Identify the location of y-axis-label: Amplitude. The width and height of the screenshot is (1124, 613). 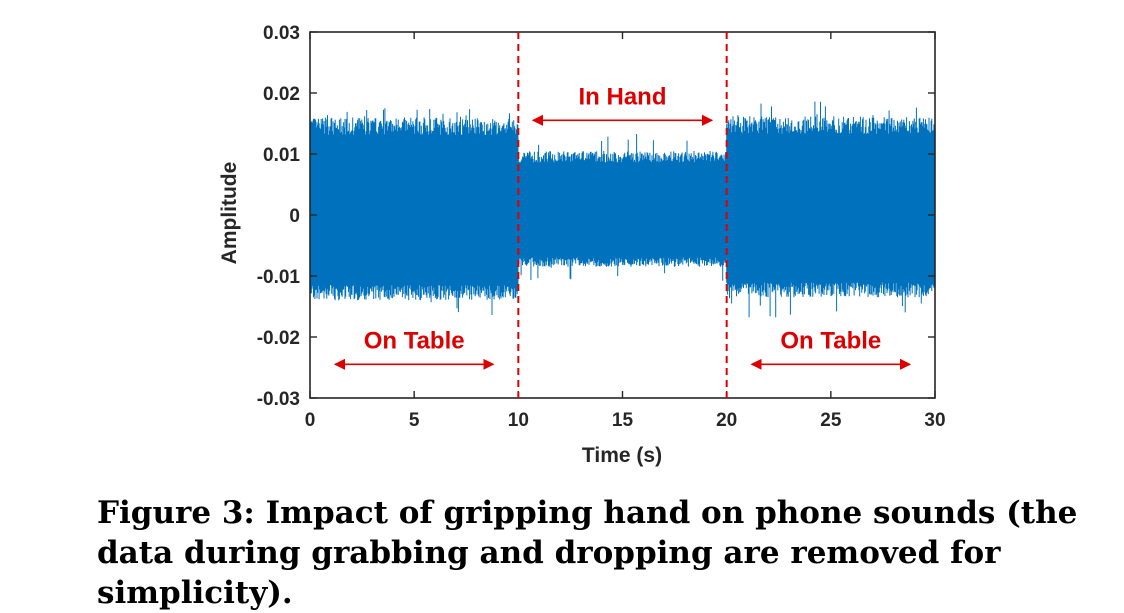
(229, 213).